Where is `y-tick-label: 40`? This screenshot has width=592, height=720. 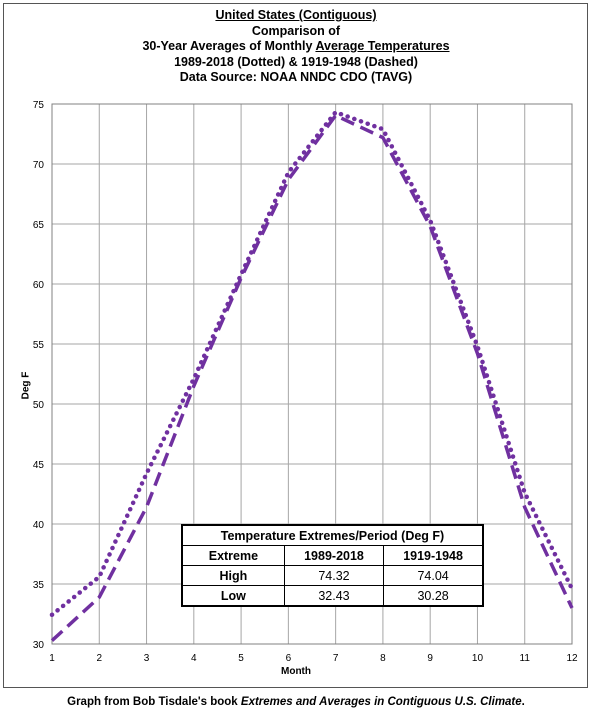 y-tick-label: 40 is located at coordinates (39, 525).